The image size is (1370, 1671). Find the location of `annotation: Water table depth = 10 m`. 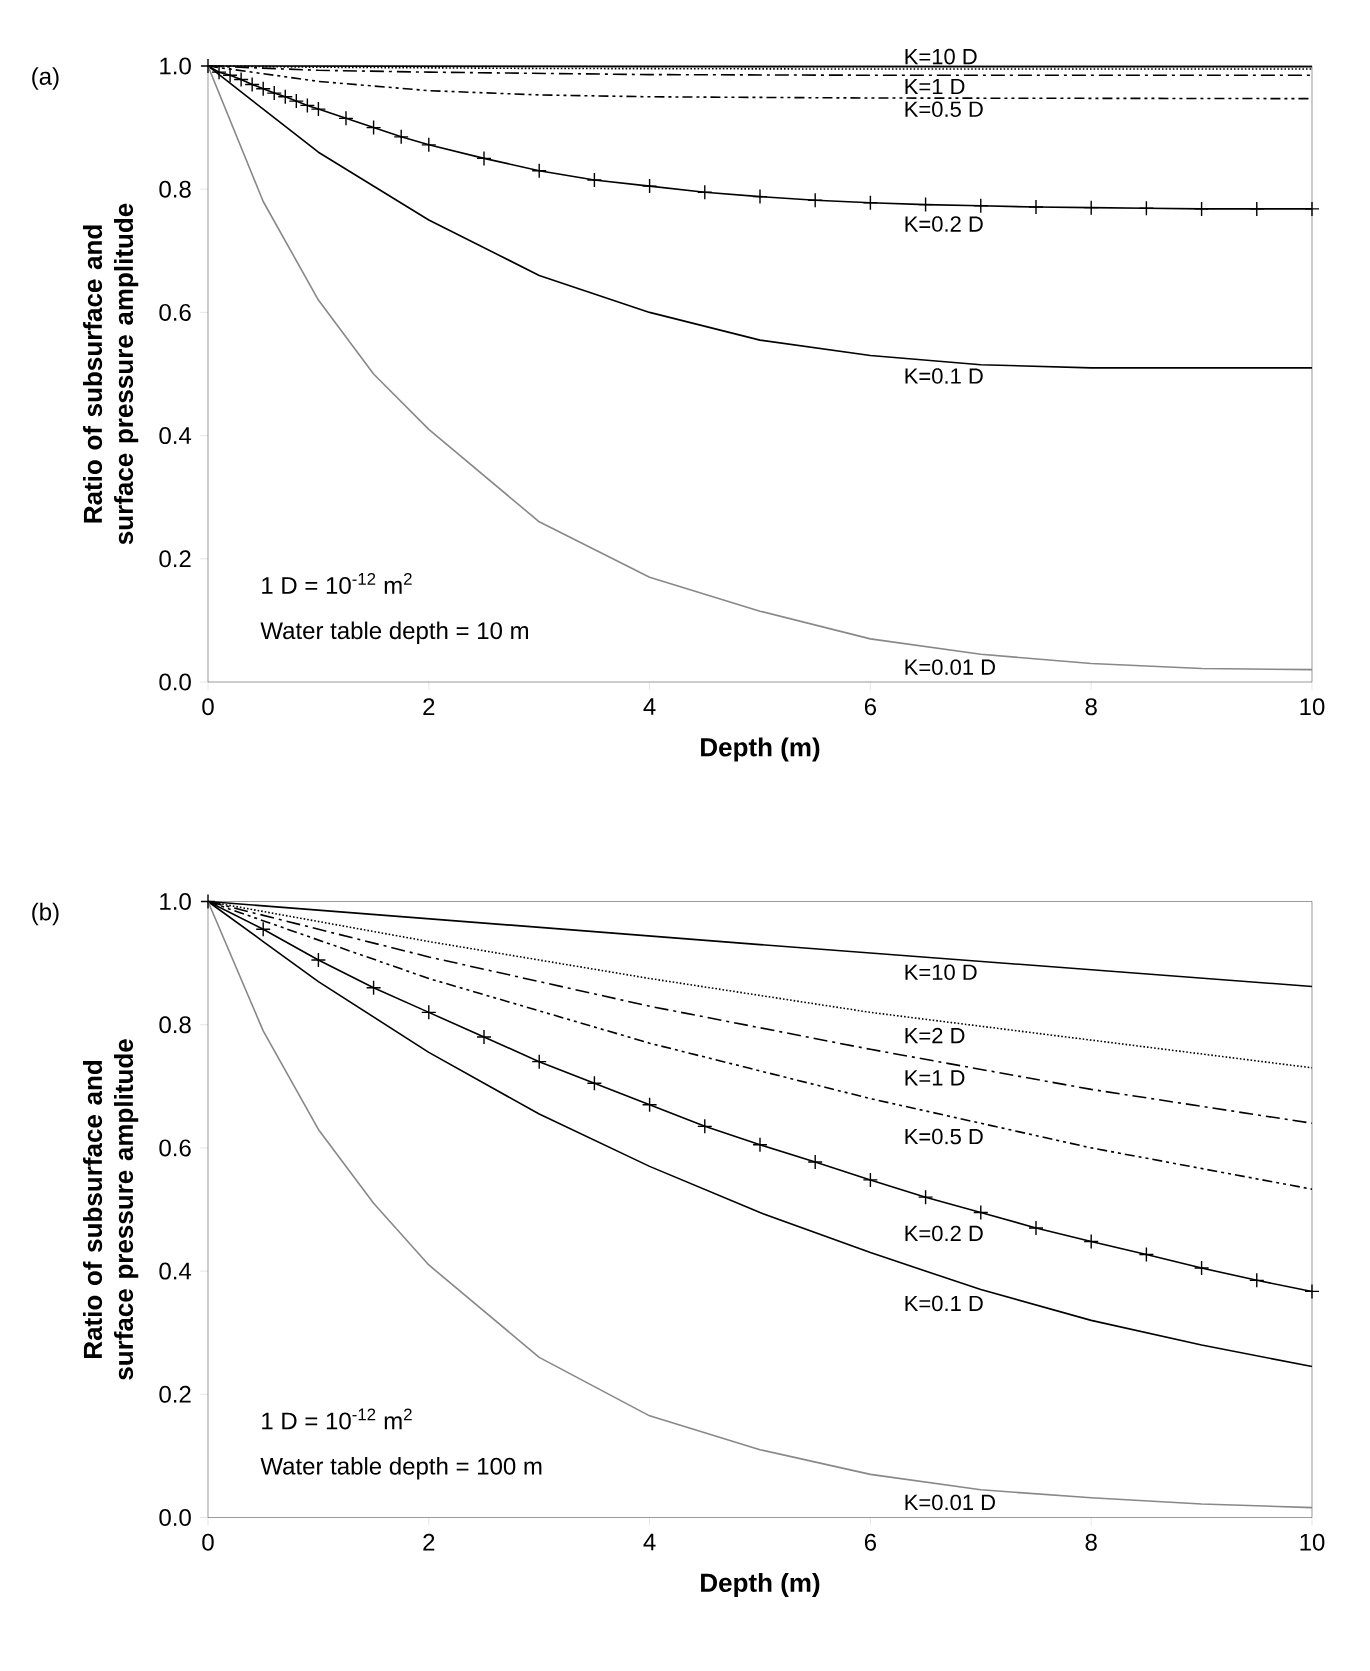

annotation: Water table depth = 10 m is located at coordinates (394, 632).